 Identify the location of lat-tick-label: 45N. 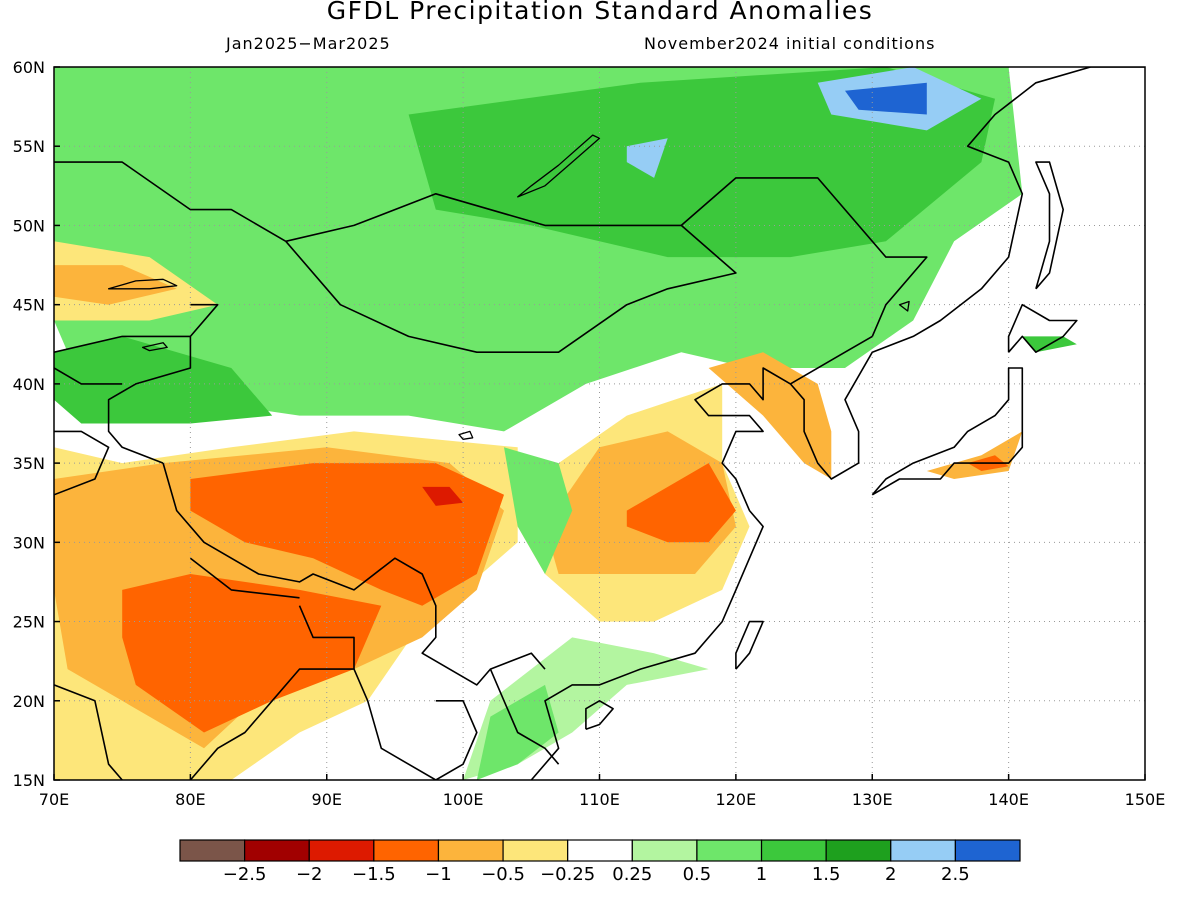
(29, 305).